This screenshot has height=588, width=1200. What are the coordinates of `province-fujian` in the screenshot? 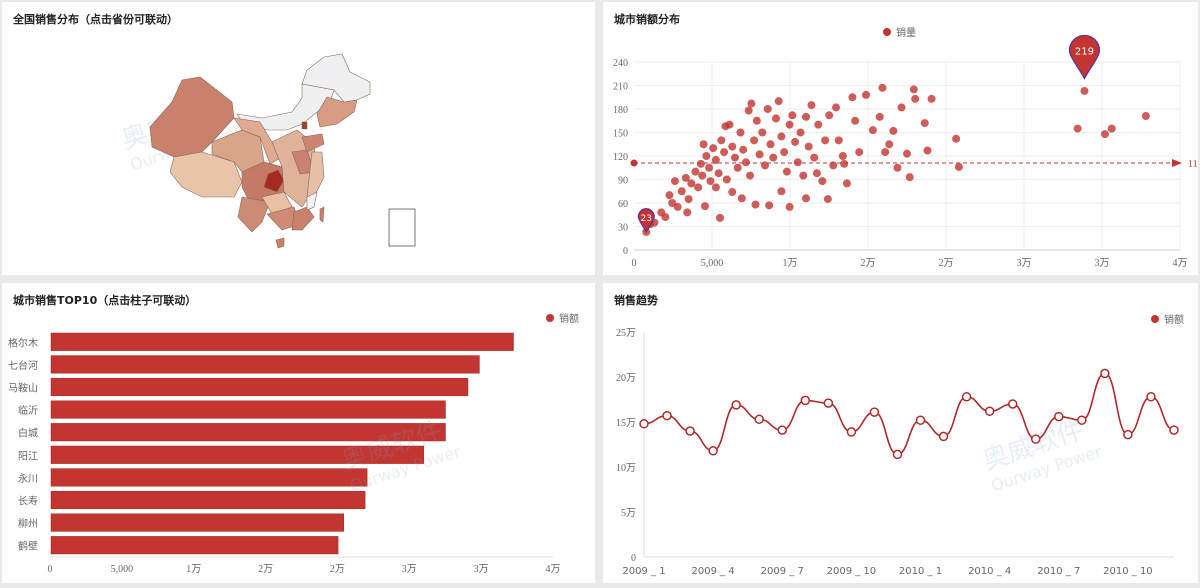 It's located at (312, 201).